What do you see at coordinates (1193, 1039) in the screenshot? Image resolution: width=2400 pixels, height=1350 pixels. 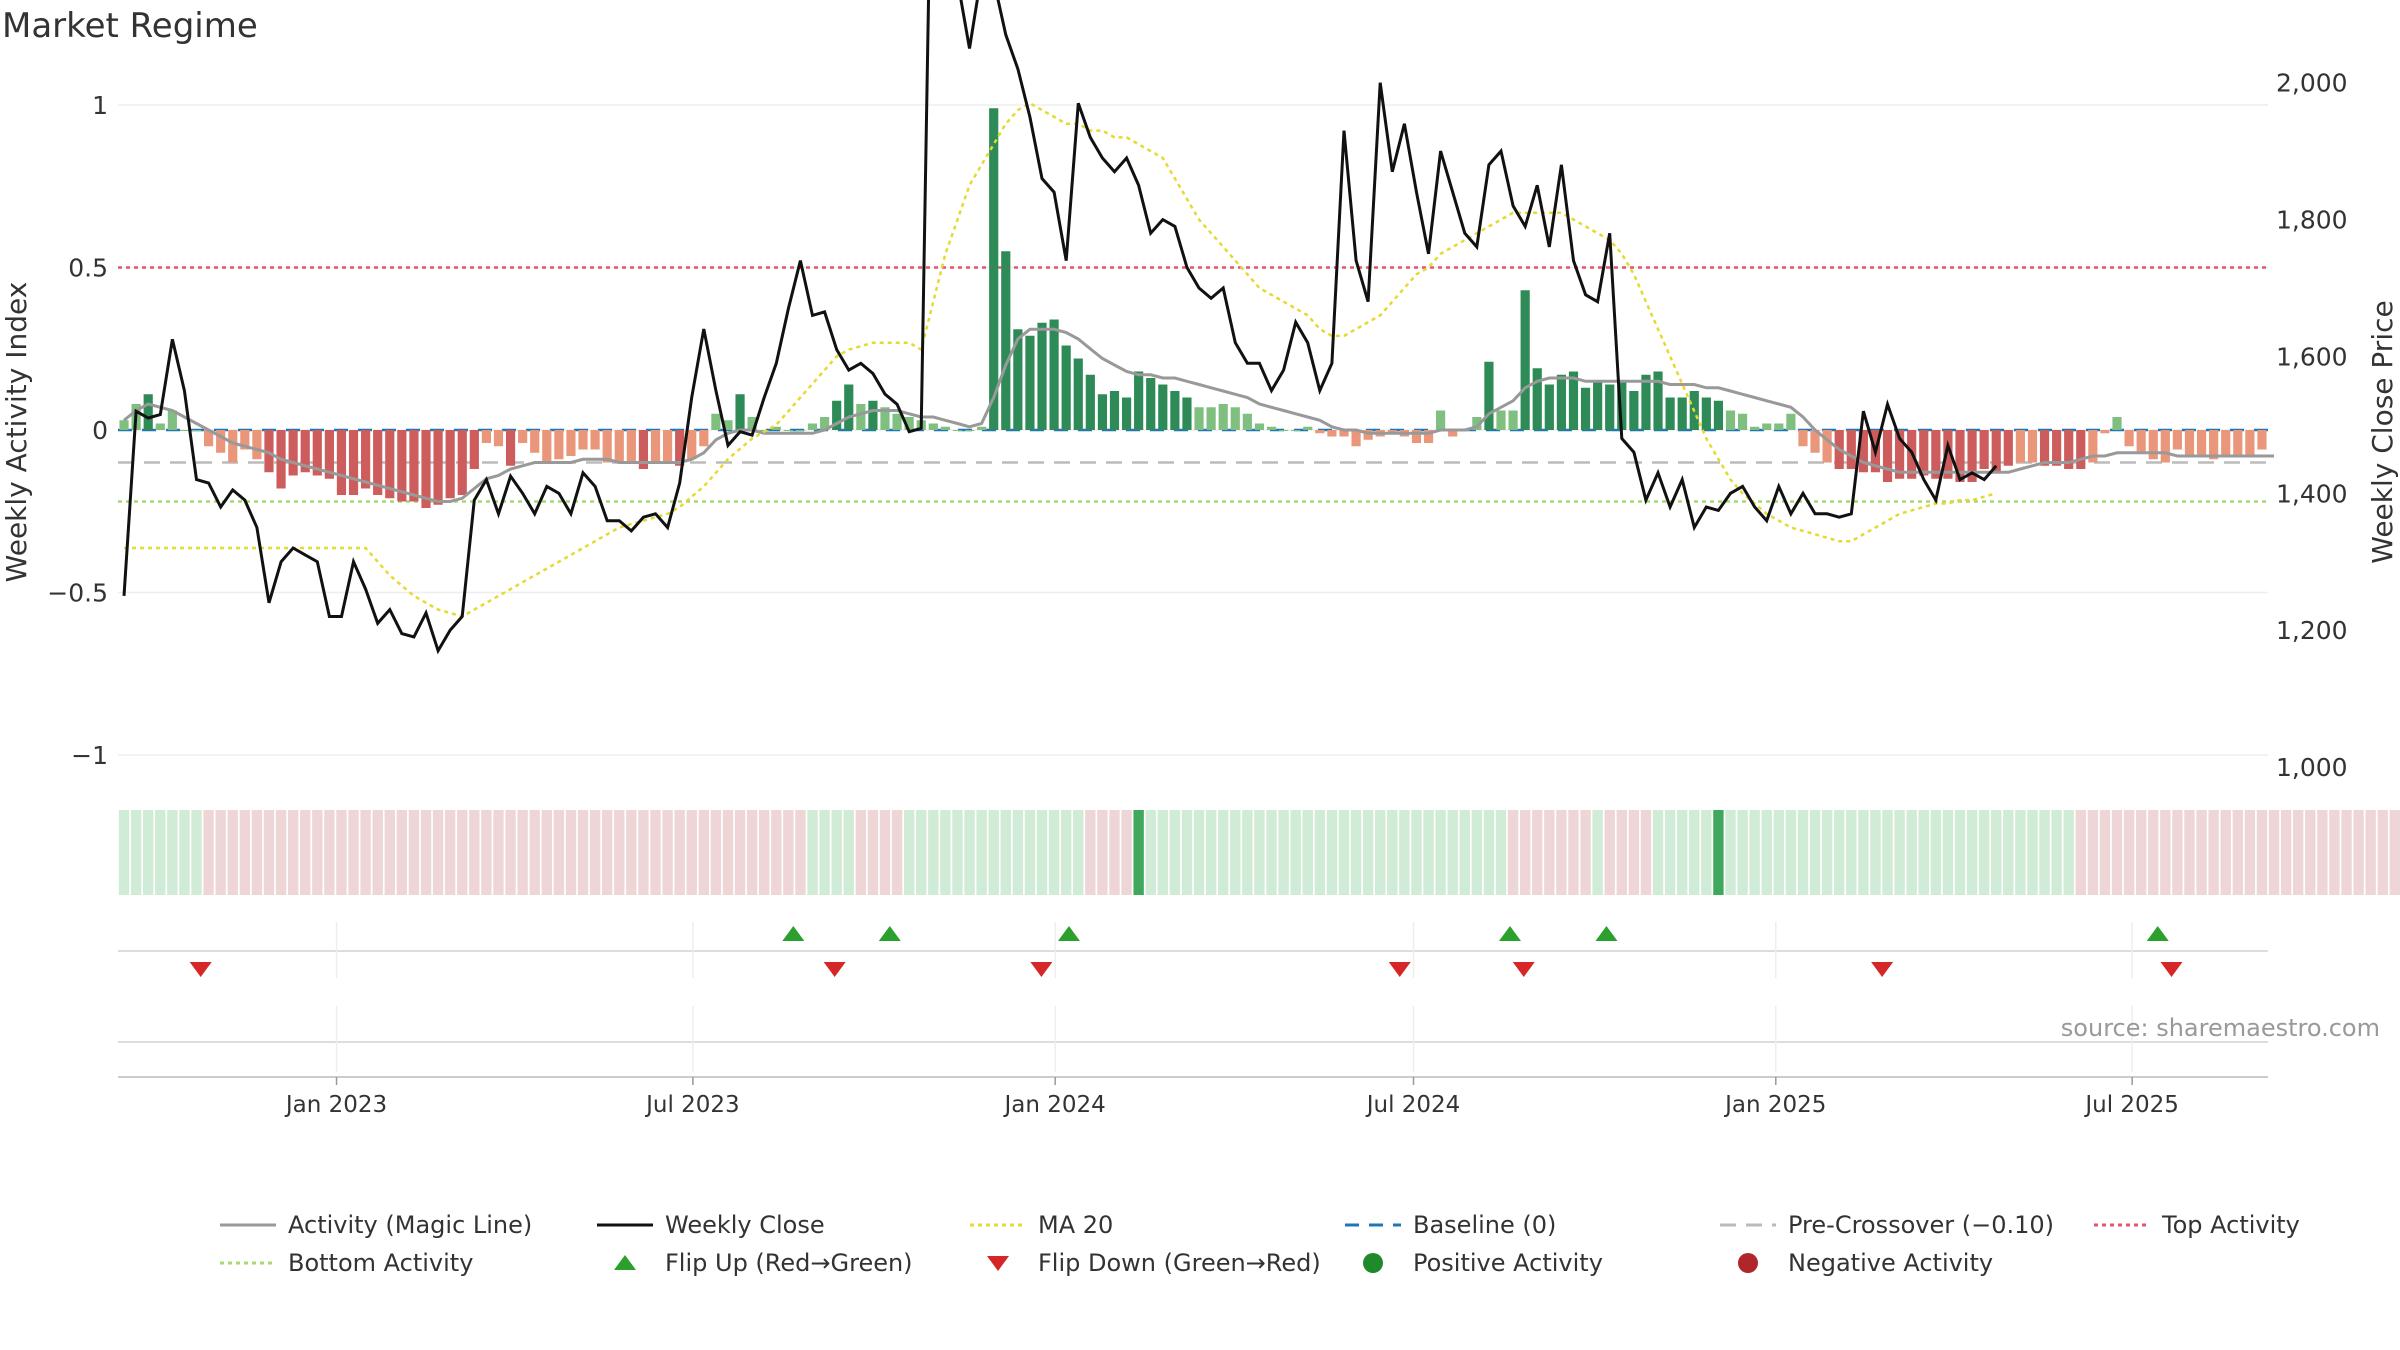 I see `activity-dots-panel` at bounding box center [1193, 1039].